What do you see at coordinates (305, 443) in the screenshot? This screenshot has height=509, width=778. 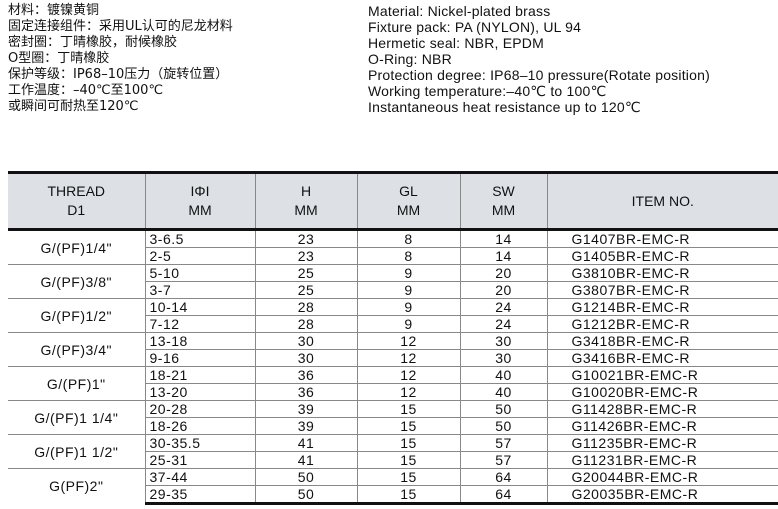 I see `h-cell: 41` at bounding box center [305, 443].